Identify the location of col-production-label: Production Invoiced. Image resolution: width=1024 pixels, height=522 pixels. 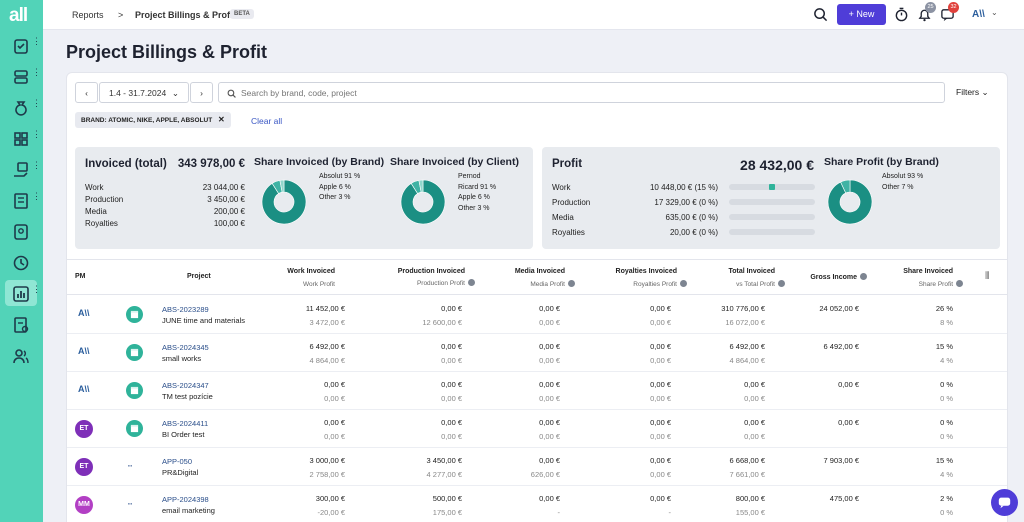
(431, 271).